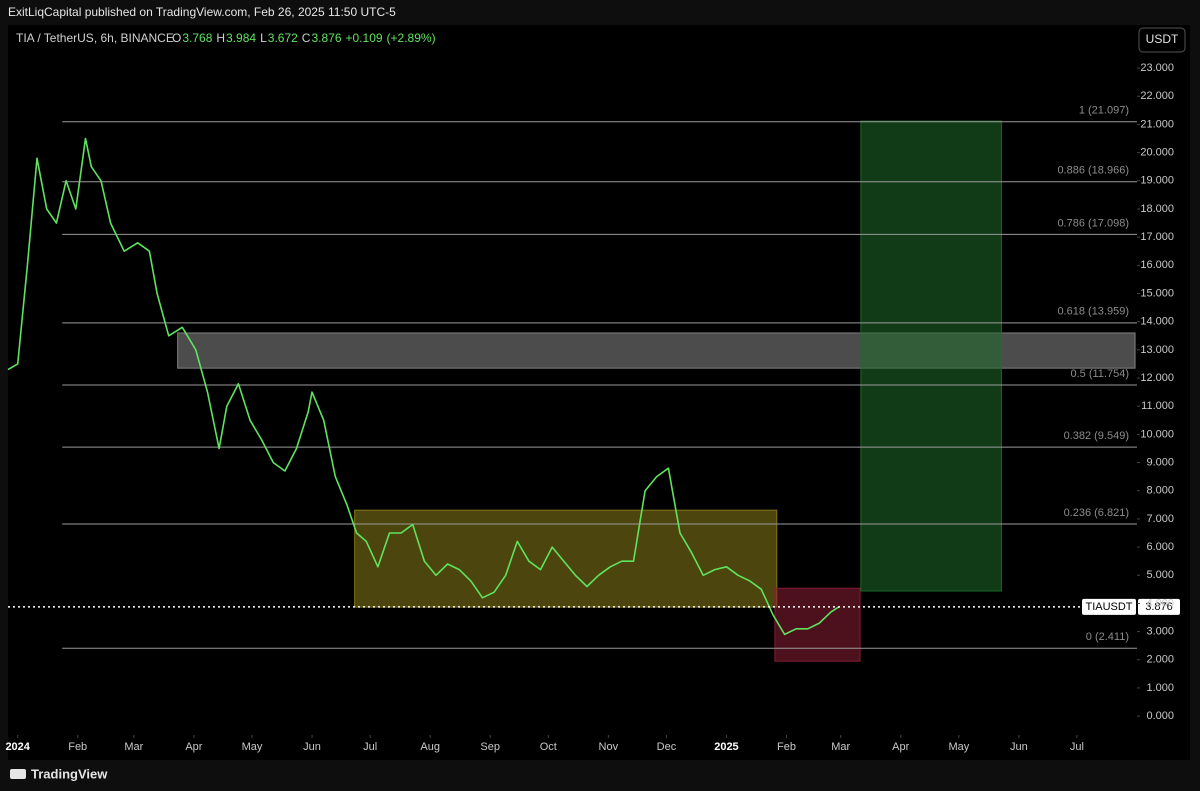 The width and height of the screenshot is (1200, 791). I want to click on y-tick-label: 11.000, so click(1157, 406).